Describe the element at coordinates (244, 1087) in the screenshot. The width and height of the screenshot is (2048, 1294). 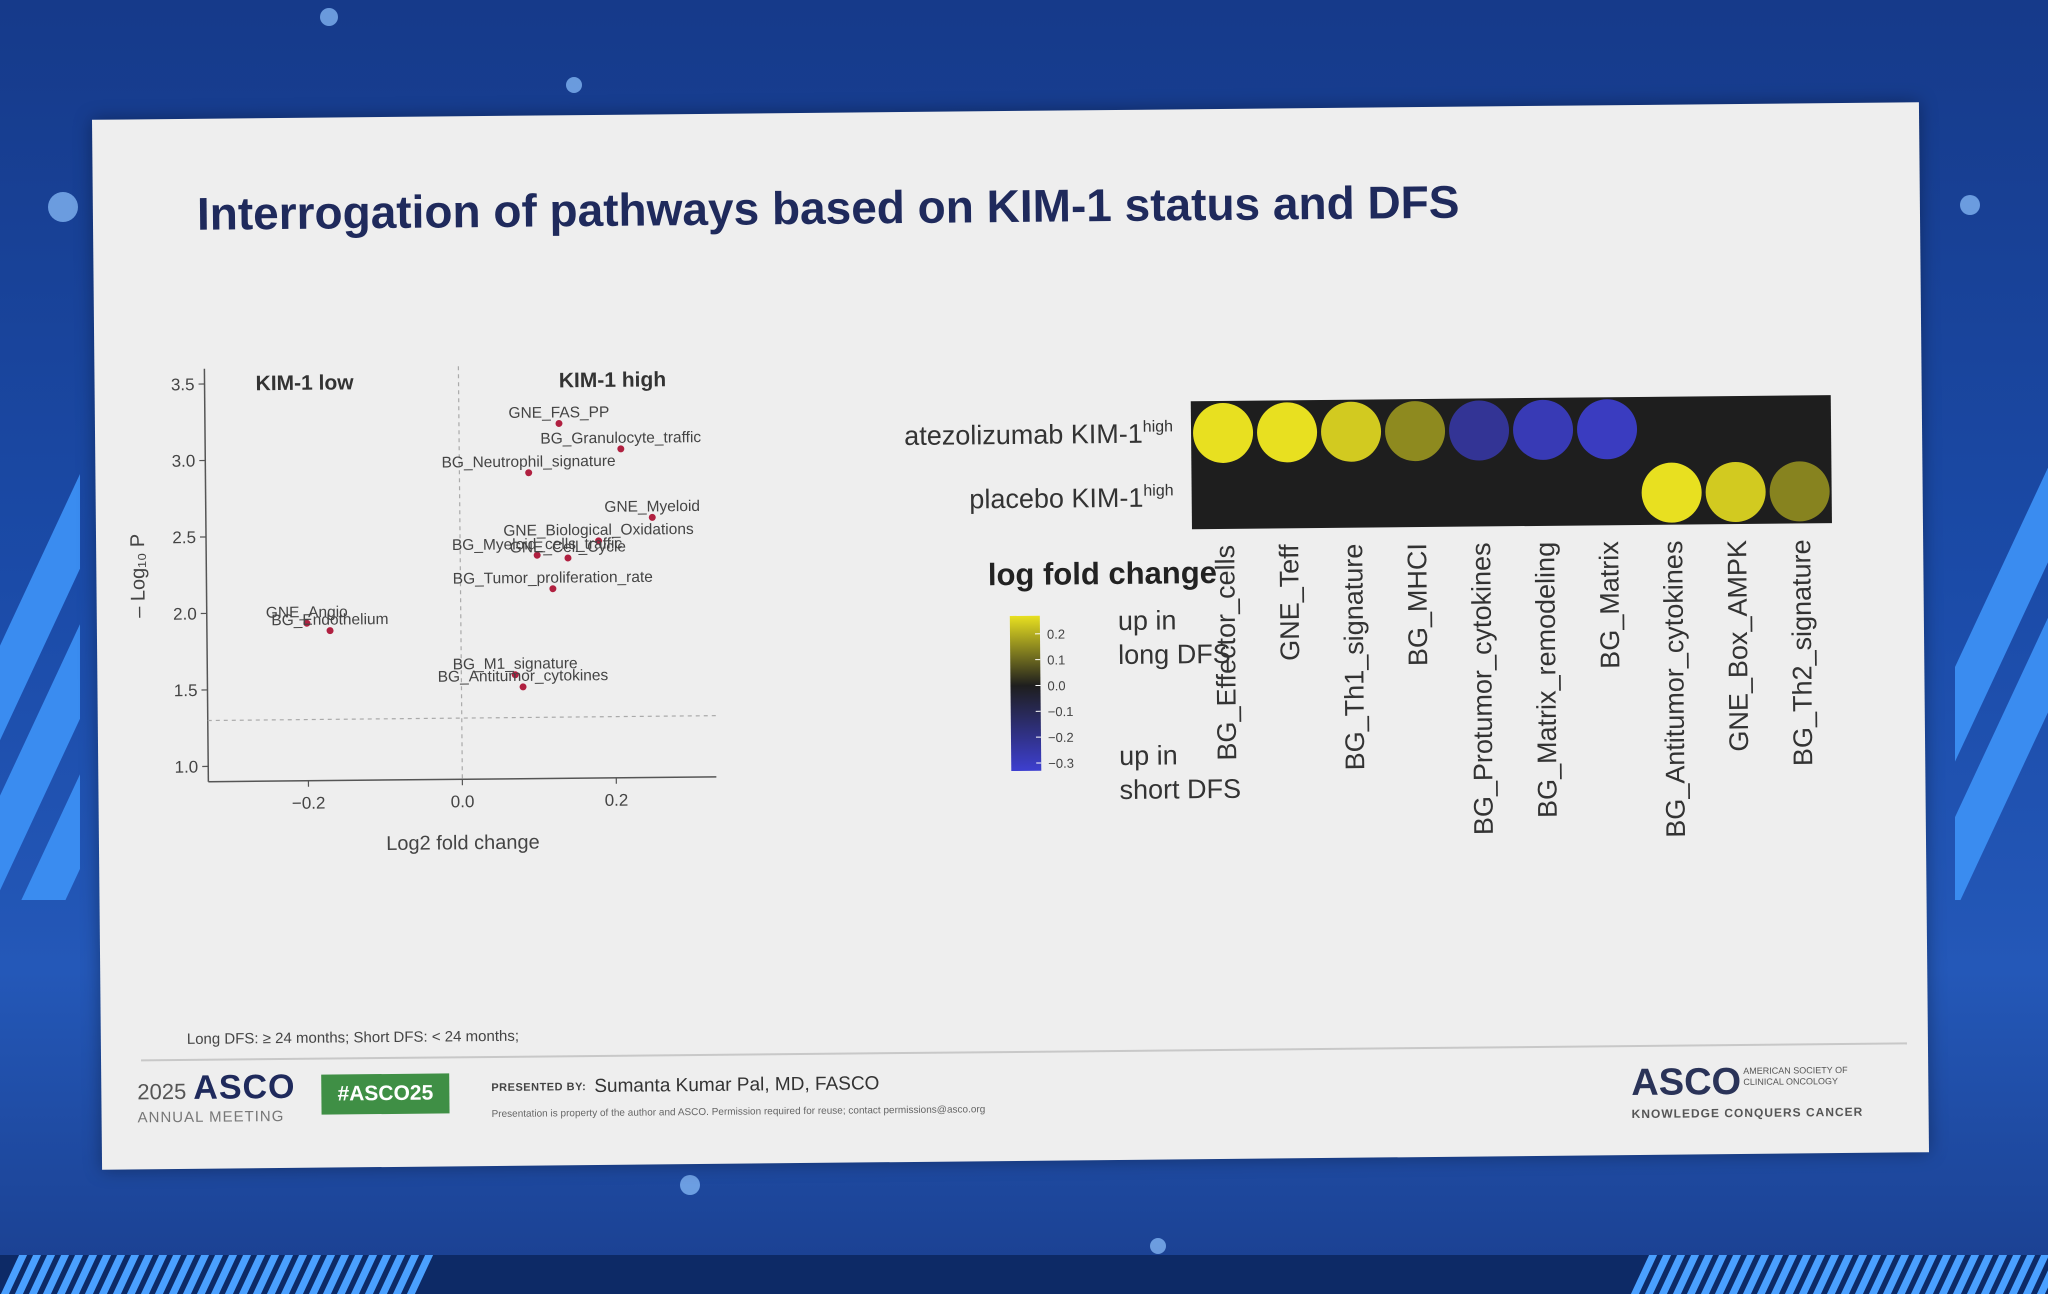
I see `meeting-logo: ASCO` at that location.